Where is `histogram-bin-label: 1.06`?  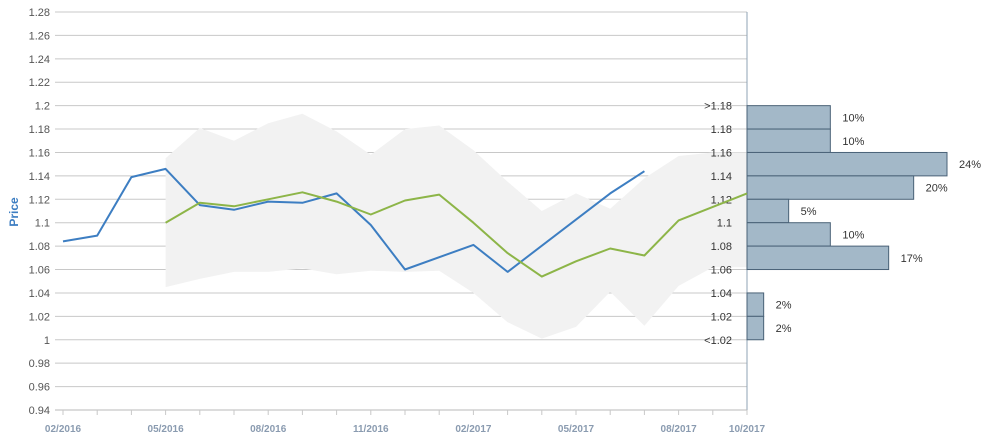
histogram-bin-label: 1.06 is located at coordinates (721, 271).